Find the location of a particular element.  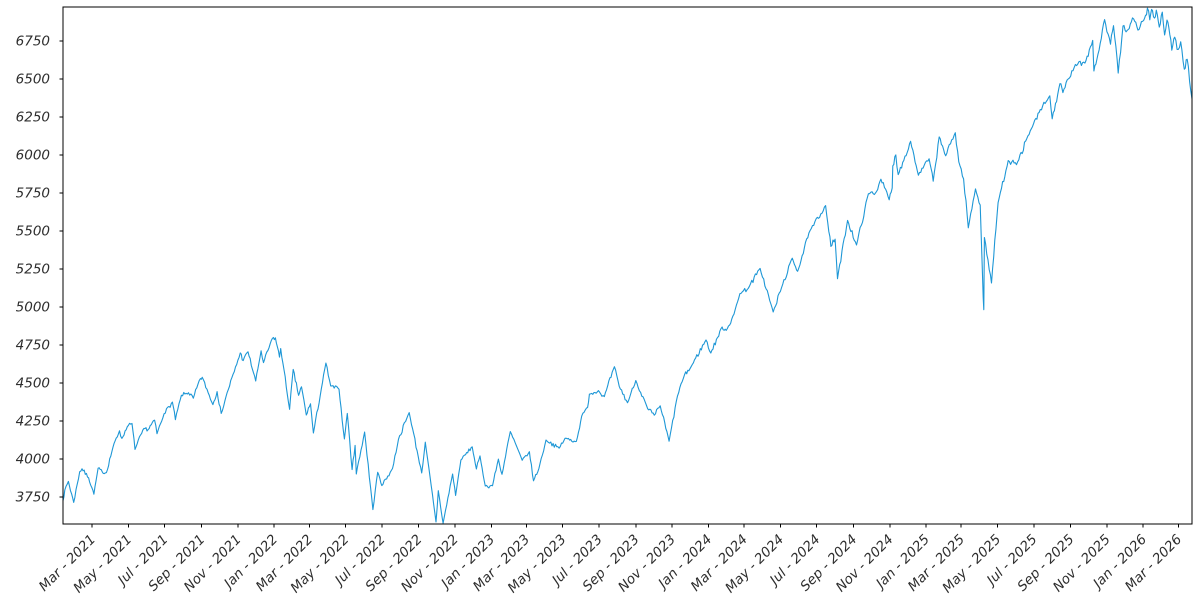

y-tick-label: 5500 is located at coordinates (33, 232).